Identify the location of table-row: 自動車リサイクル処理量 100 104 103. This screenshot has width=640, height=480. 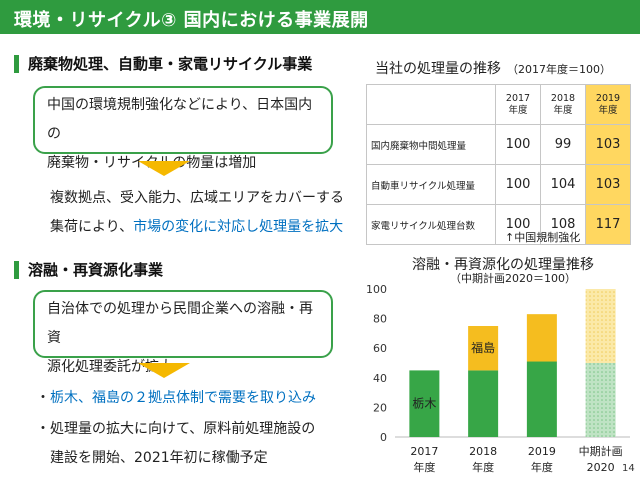
(498, 184).